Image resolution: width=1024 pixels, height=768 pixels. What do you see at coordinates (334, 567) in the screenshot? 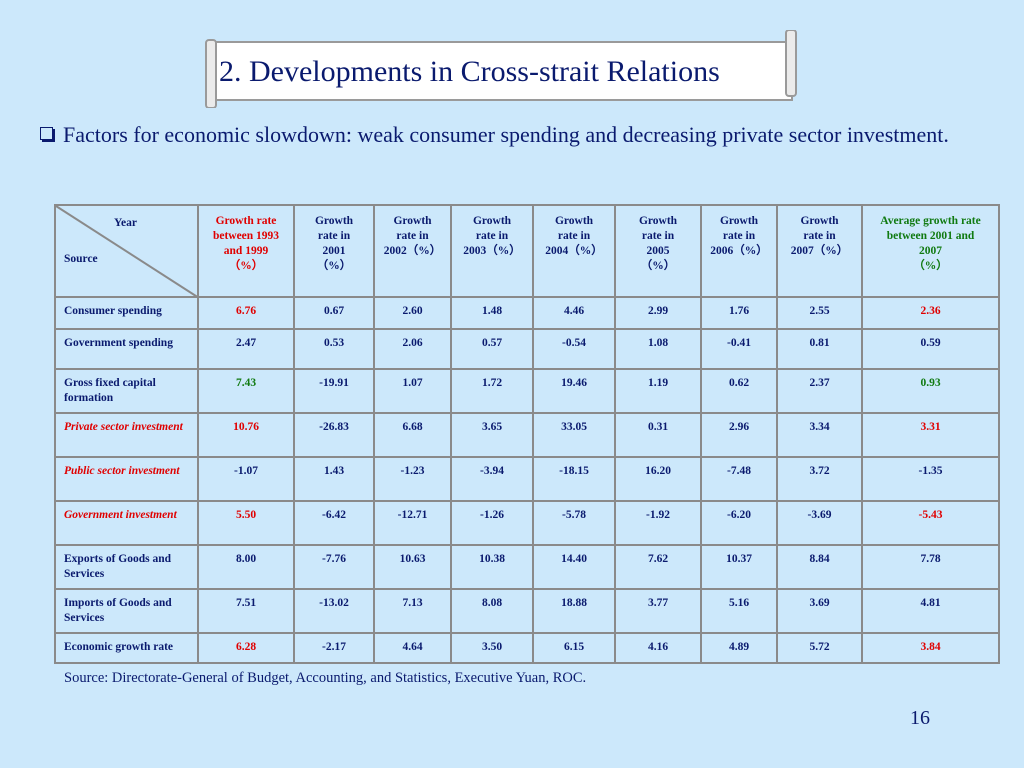
I see `table-cell: -7.76` at bounding box center [334, 567].